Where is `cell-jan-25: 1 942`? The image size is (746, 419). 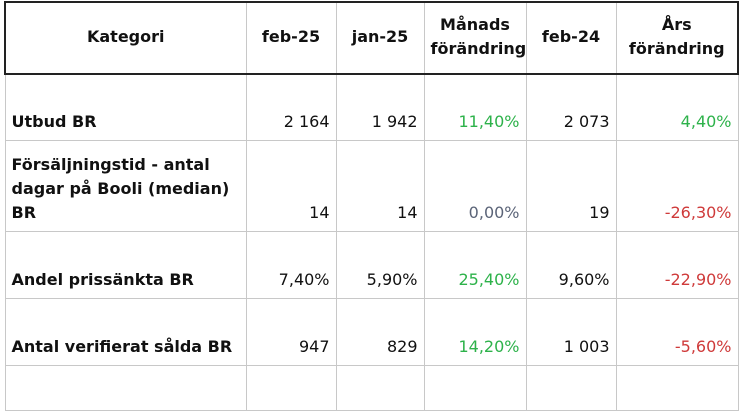 cell-jan-25: 1 942 is located at coordinates (380, 107).